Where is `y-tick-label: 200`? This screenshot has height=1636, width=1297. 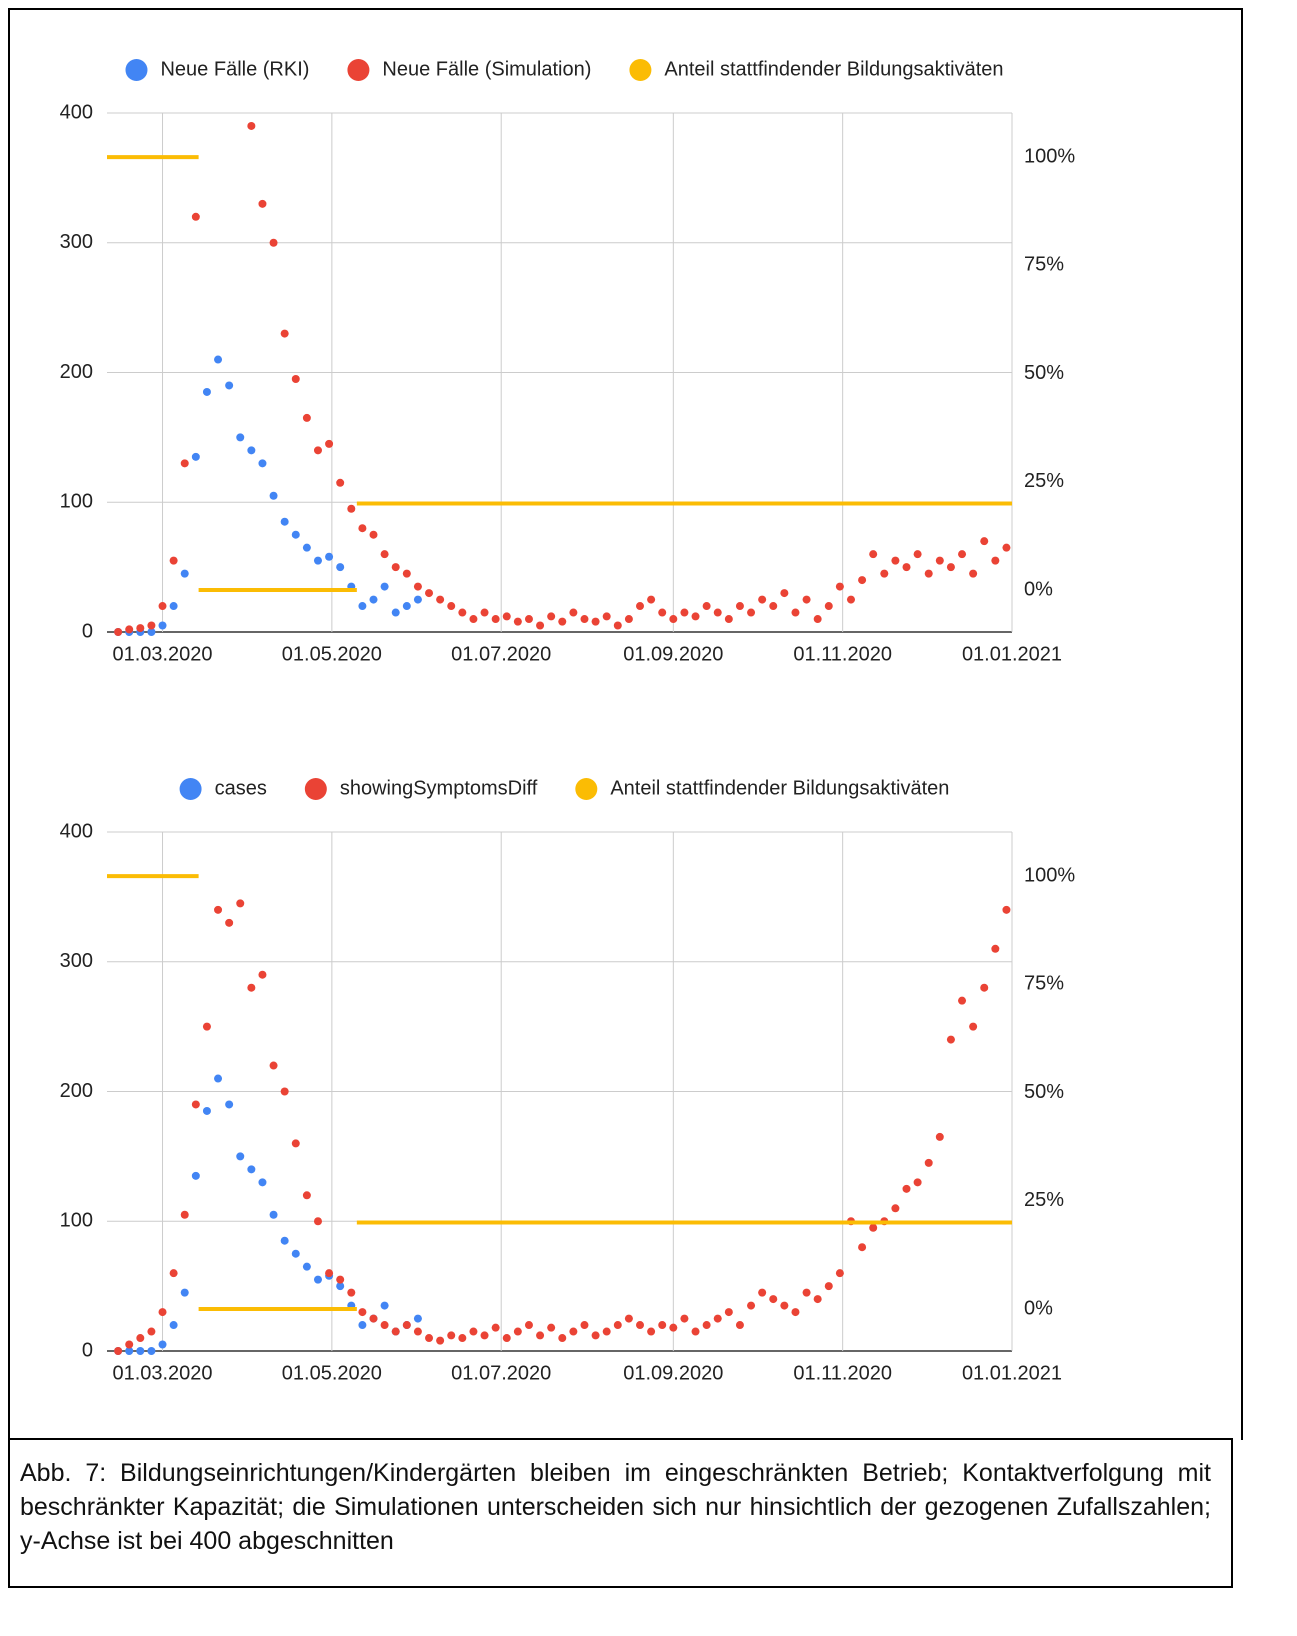 y-tick-label: 200 is located at coordinates (76, 372).